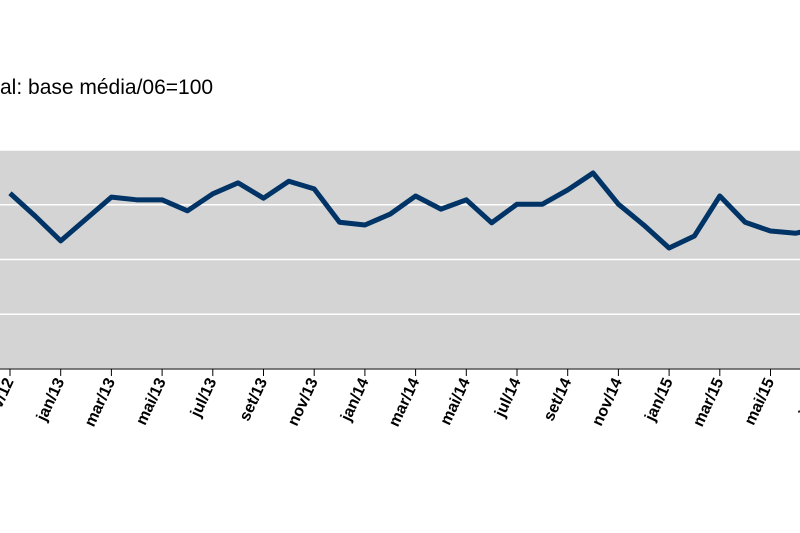 The image size is (800, 533). I want to click on x-tick-label: mai/15, so click(760, 401).